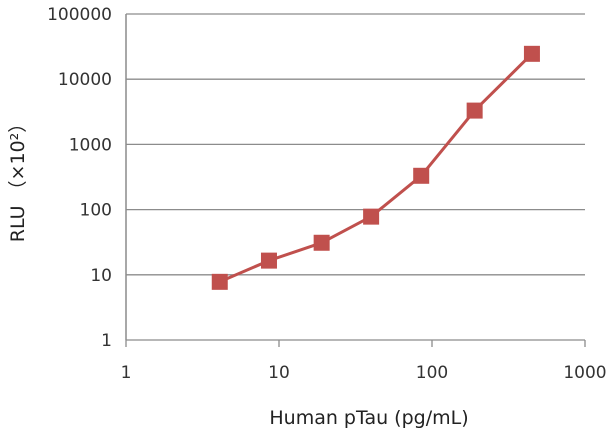 Image resolution: width=613 pixels, height=435 pixels. What do you see at coordinates (85, 80) in the screenshot?
I see `y-tick-label: 10000` at bounding box center [85, 80].